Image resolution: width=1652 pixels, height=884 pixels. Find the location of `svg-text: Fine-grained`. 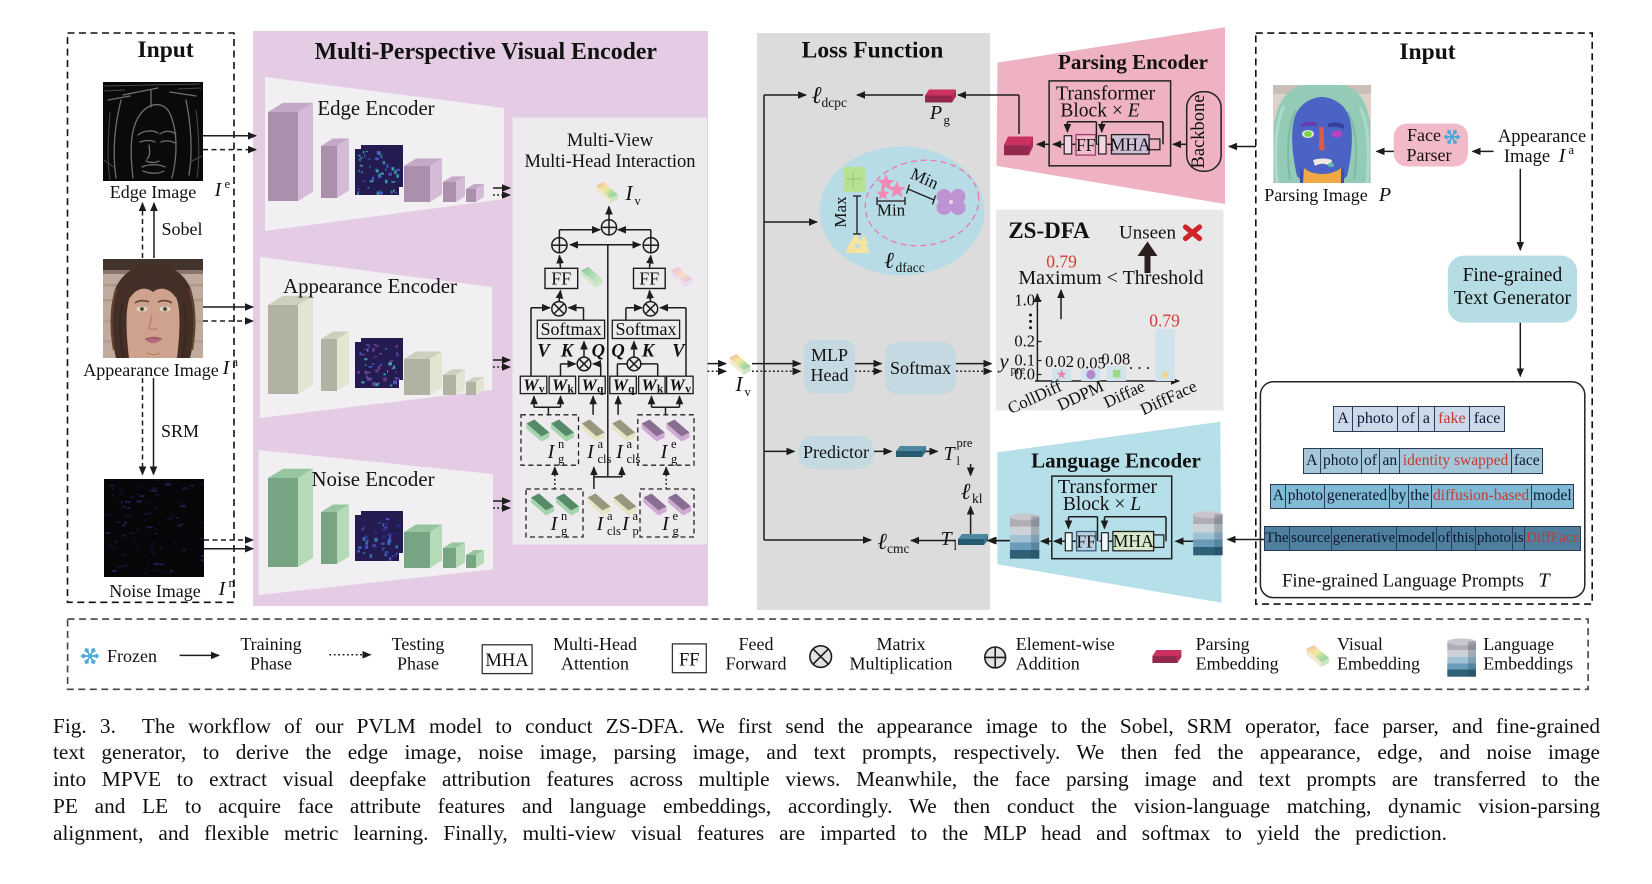

svg-text: Fine-grained is located at coordinates (1513, 275).